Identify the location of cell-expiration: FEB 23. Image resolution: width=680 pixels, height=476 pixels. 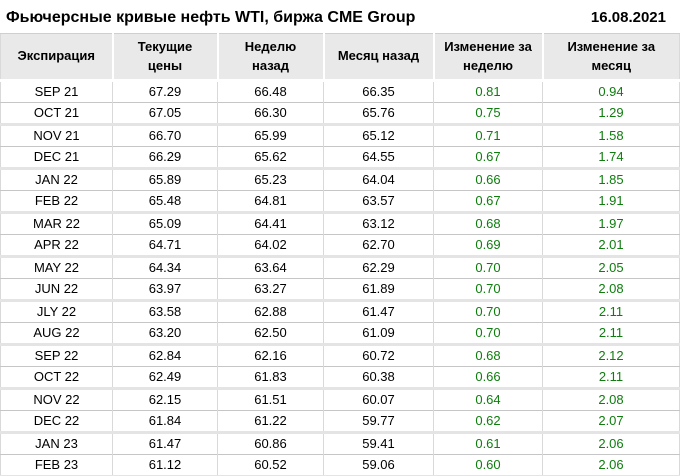
(56, 464).